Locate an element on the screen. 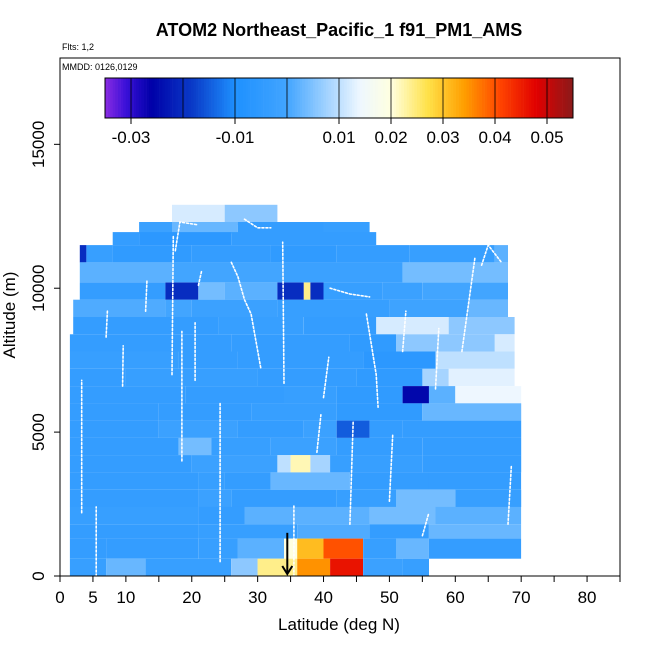  x-axis-label: Latitude (deg N) is located at coordinates (339, 624).